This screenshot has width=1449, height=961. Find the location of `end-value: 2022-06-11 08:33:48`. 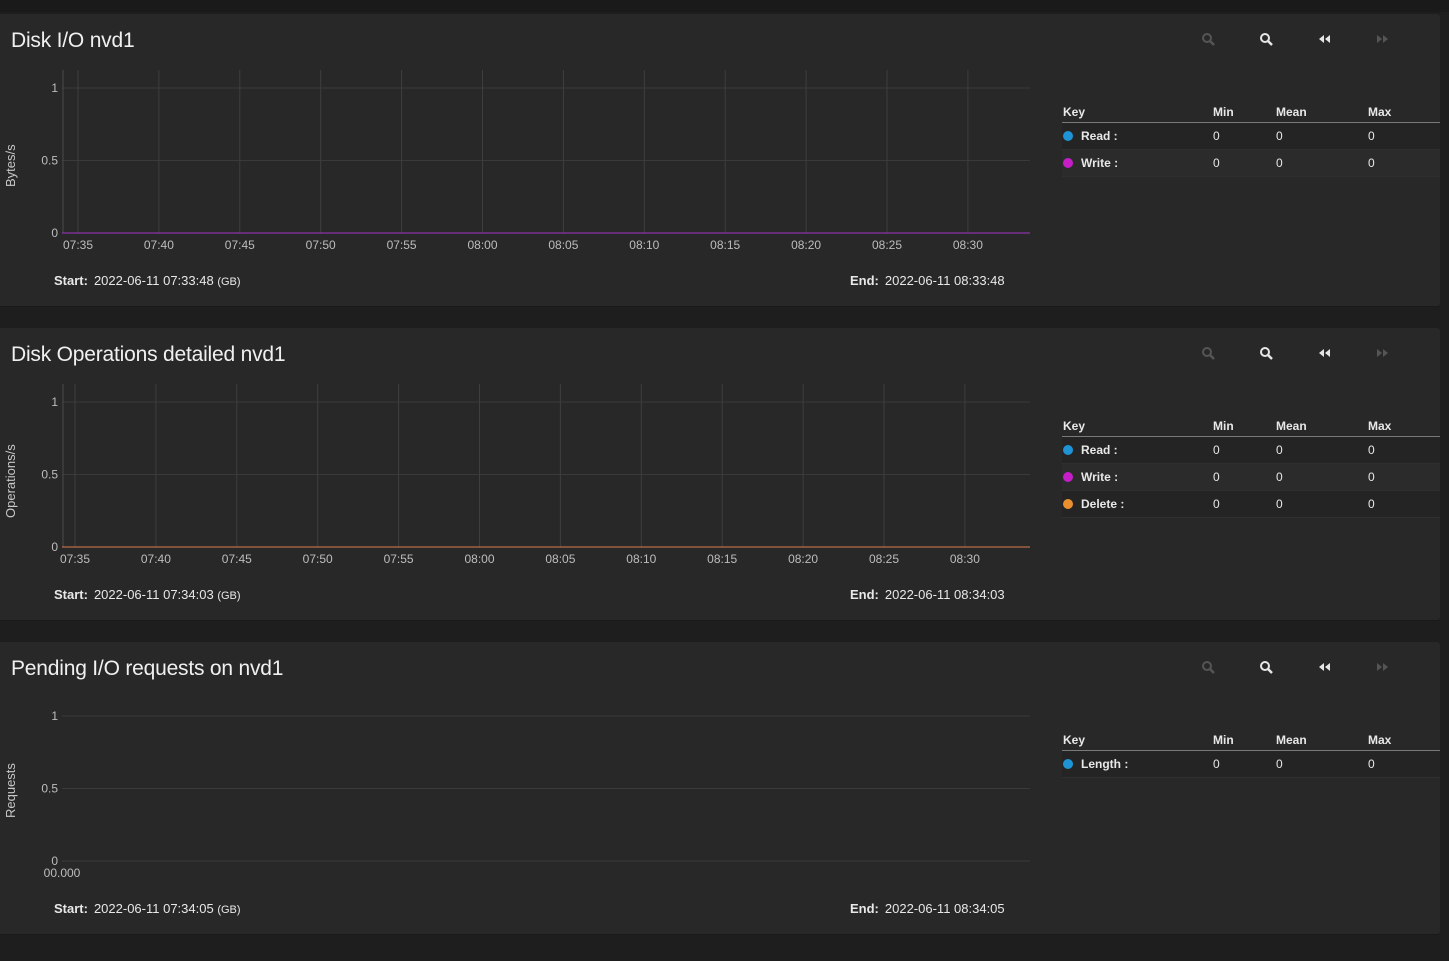

end-value: 2022-06-11 08:33:48 is located at coordinates (944, 280).